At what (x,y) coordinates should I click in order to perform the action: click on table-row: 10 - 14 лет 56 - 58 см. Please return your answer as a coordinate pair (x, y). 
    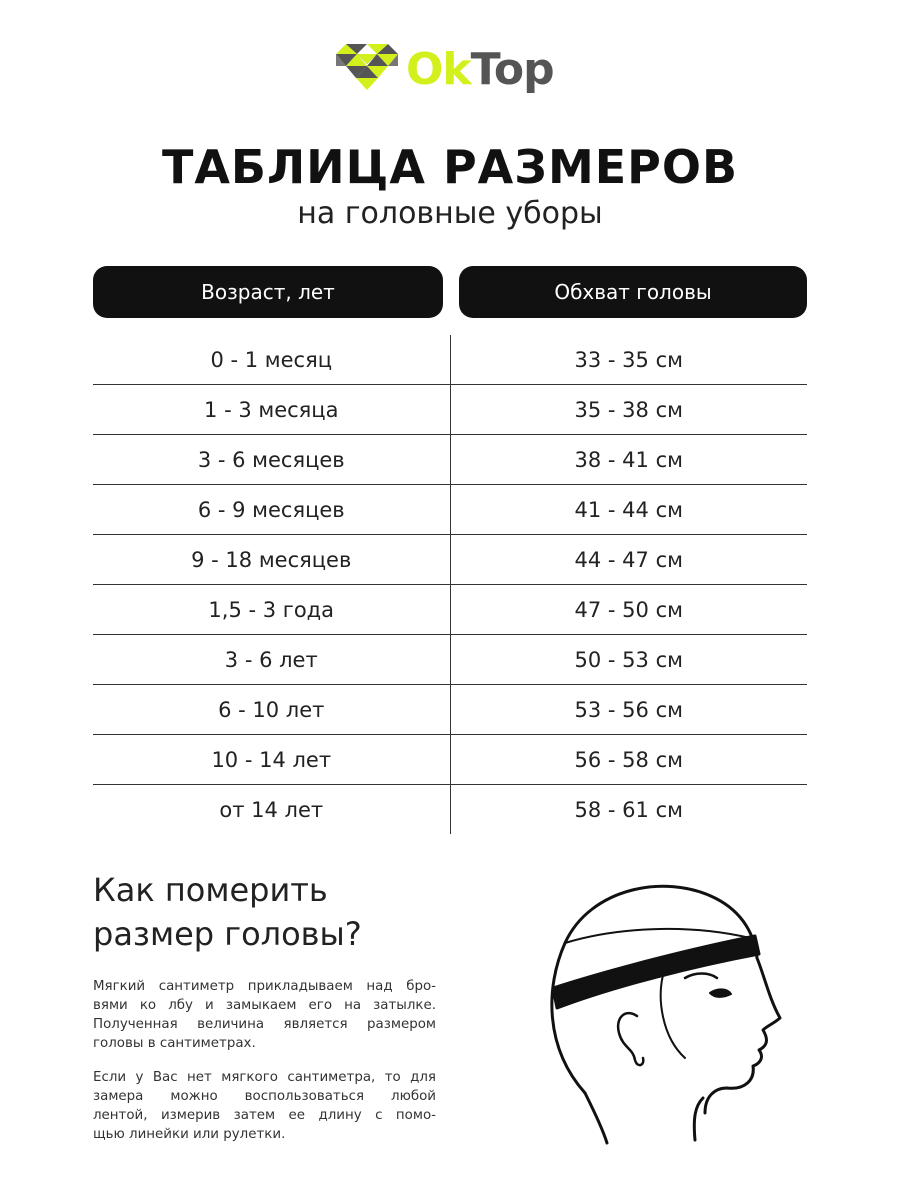
    Looking at the image, I should click on (450, 760).